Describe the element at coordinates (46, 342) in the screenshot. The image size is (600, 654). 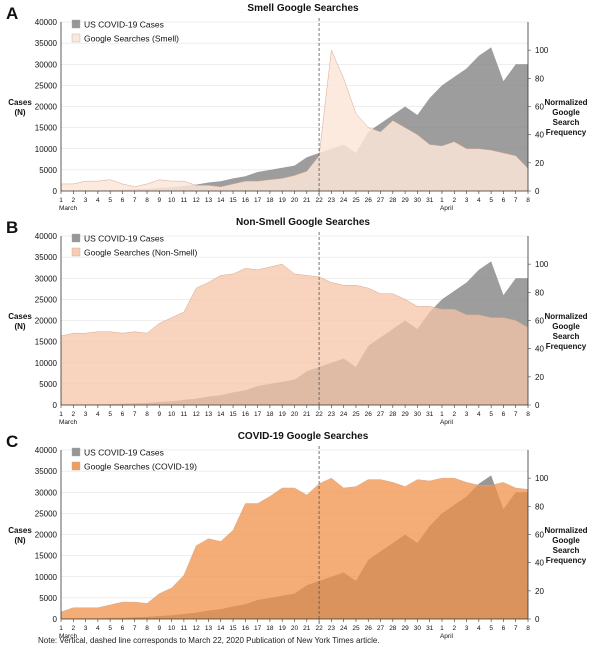
I see `y-tick-label: 15000` at that location.